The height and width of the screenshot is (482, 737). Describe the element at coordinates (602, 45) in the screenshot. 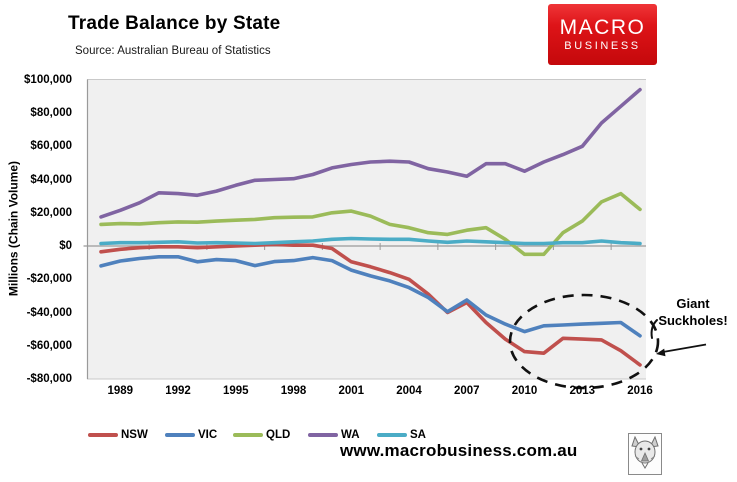

I see `macrobusiness-logo-business: BUSINESS` at that location.